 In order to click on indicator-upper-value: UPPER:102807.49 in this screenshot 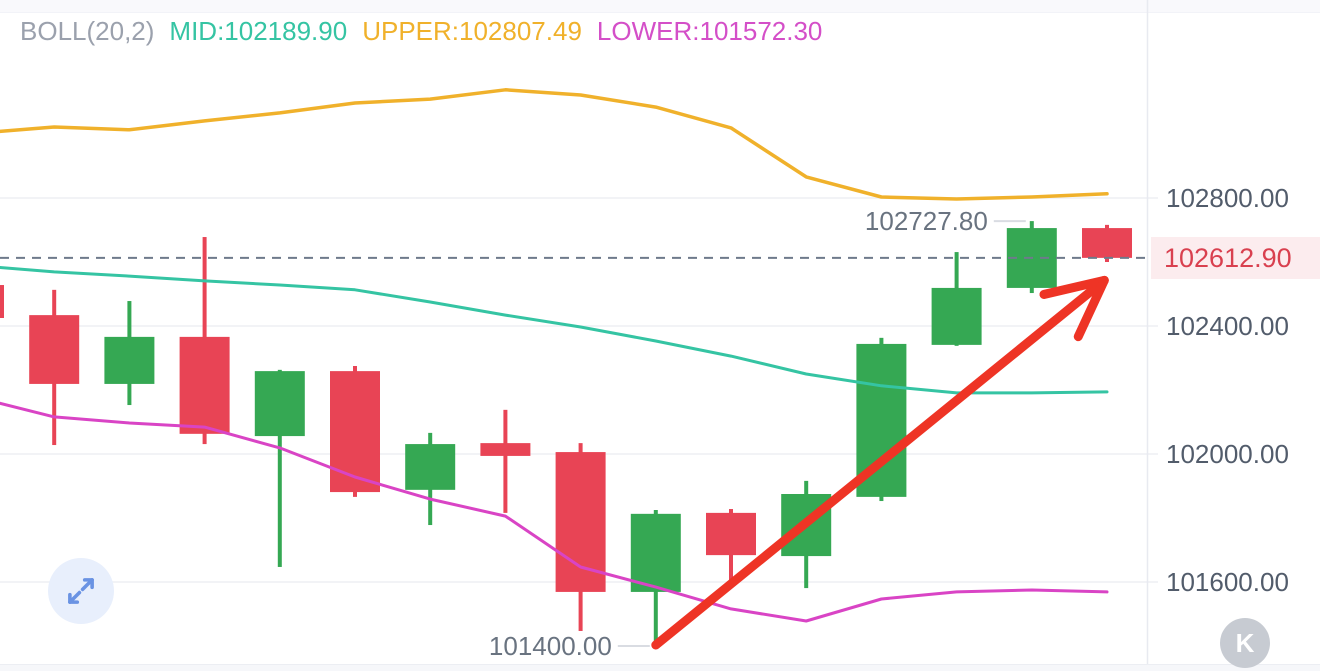, I will do `click(472, 31)`.